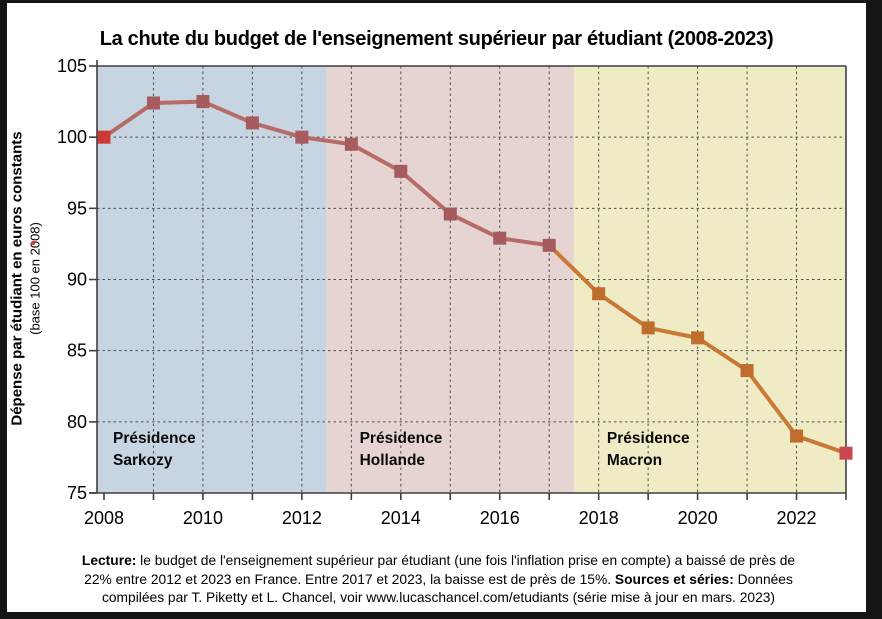 The height and width of the screenshot is (619, 882). What do you see at coordinates (109, 560) in the screenshot?
I see `footer-bold-segment: Lecture:` at bounding box center [109, 560].